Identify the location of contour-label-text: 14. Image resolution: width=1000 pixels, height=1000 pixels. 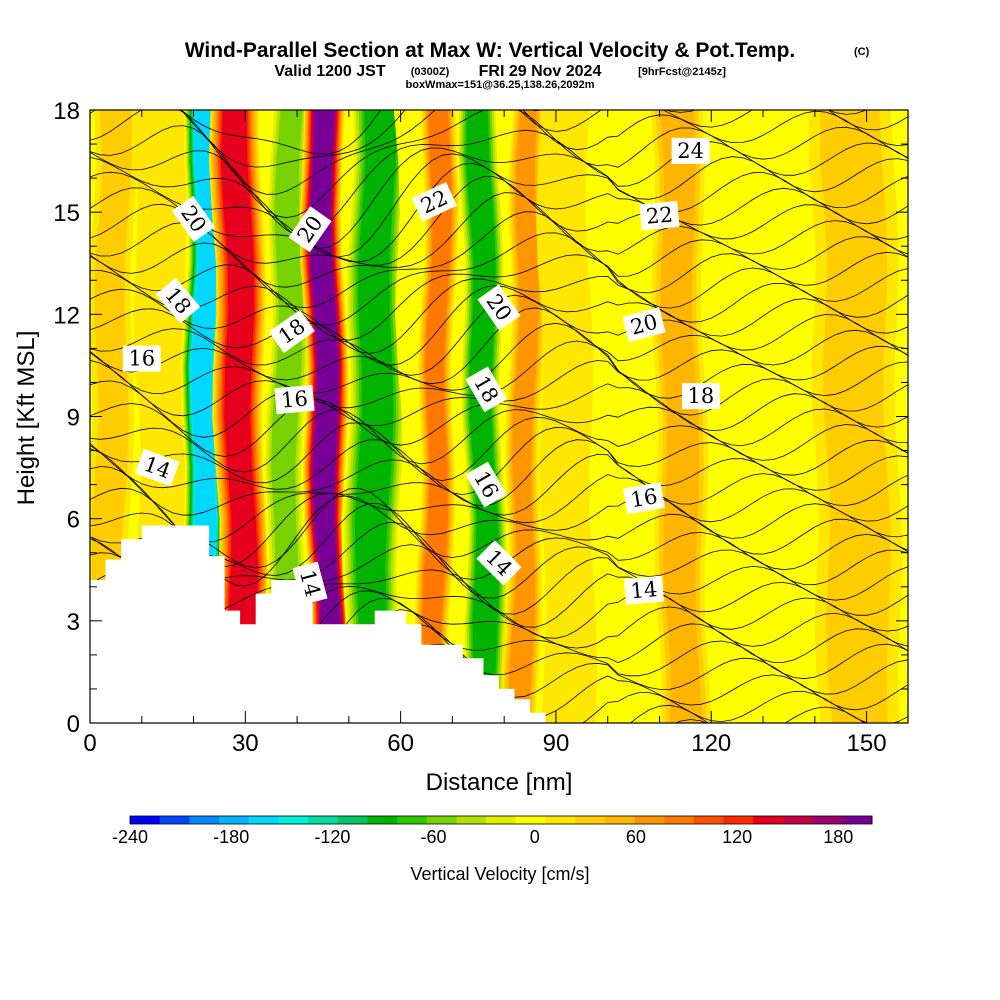
(644, 590).